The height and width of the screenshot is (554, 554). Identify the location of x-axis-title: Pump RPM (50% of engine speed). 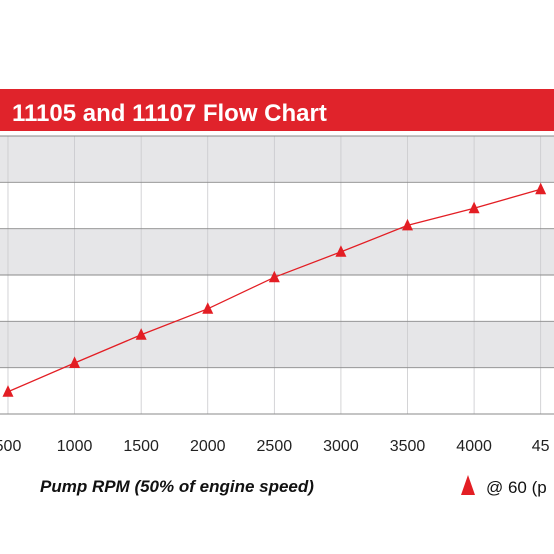
(177, 486).